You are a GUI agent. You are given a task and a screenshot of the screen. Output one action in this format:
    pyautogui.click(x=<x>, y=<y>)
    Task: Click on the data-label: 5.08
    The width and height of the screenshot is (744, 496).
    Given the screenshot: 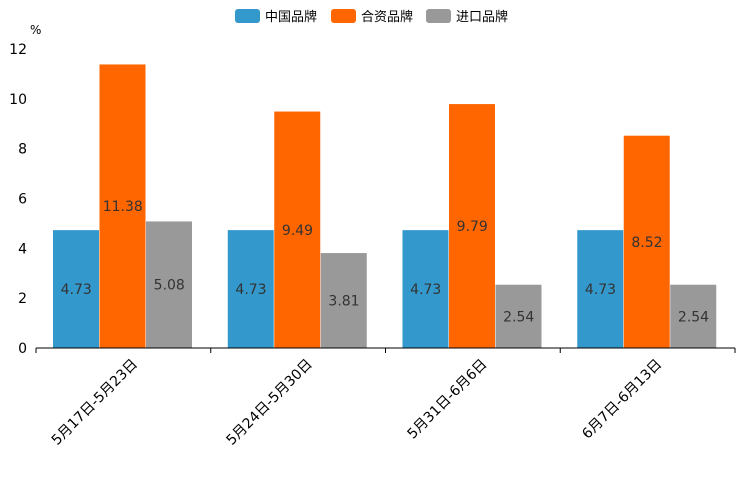 What is the action you would take?
    pyautogui.click(x=169, y=286)
    